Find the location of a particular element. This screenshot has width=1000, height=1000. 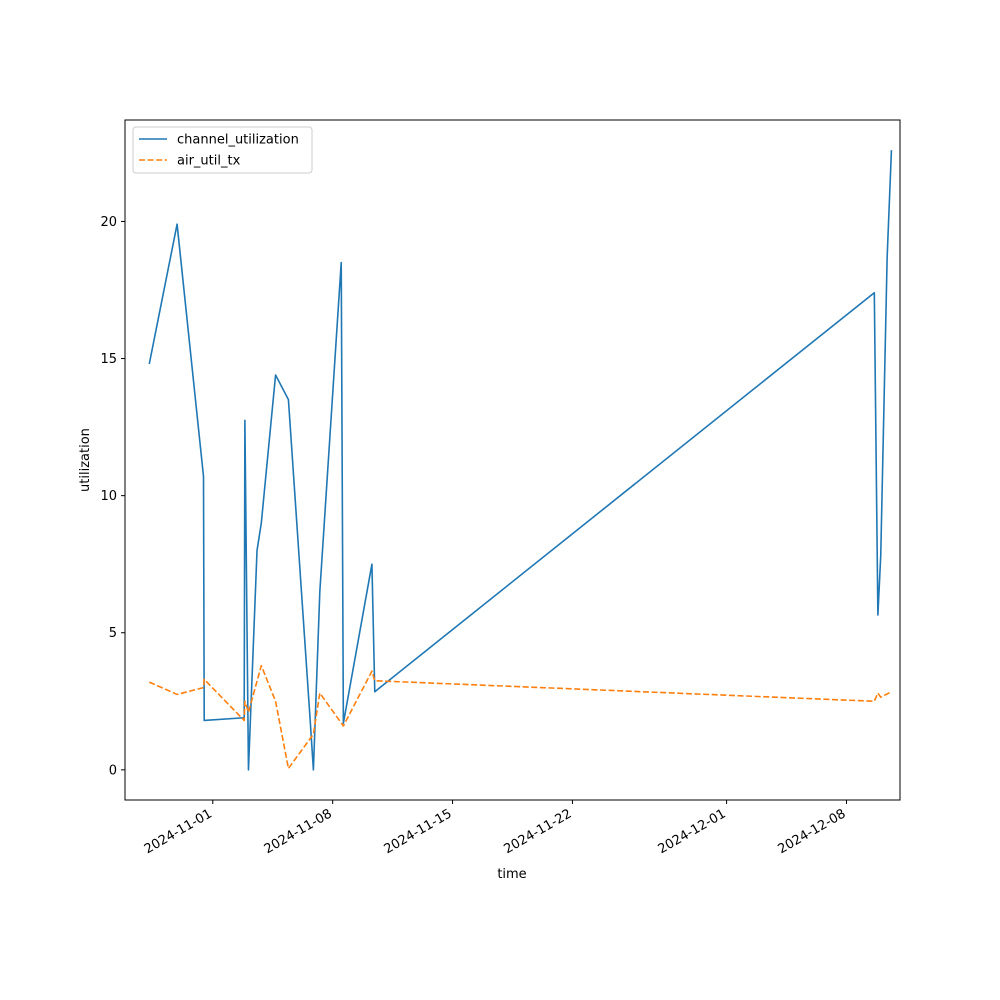

x-tick-label: 2024-11-15 is located at coordinates (418, 831).